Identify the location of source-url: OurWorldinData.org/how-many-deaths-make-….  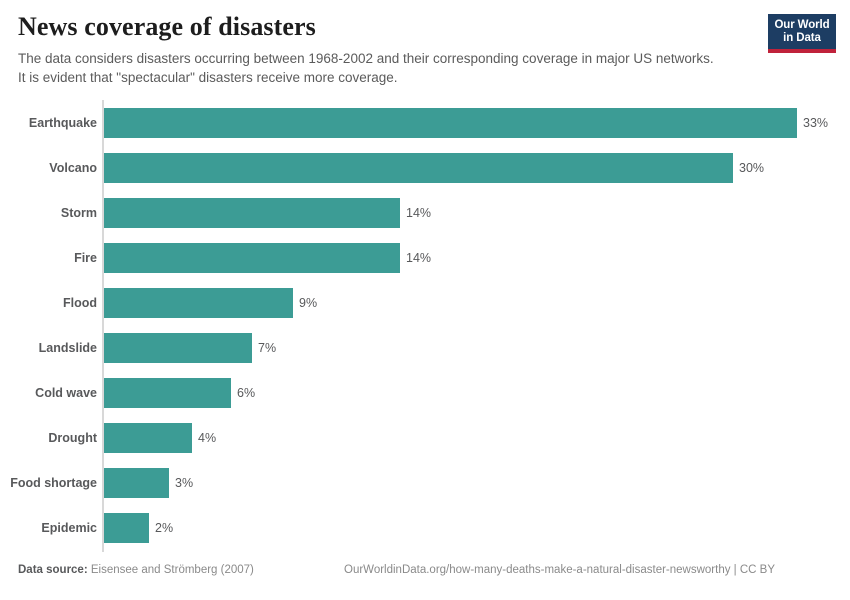
(559, 570).